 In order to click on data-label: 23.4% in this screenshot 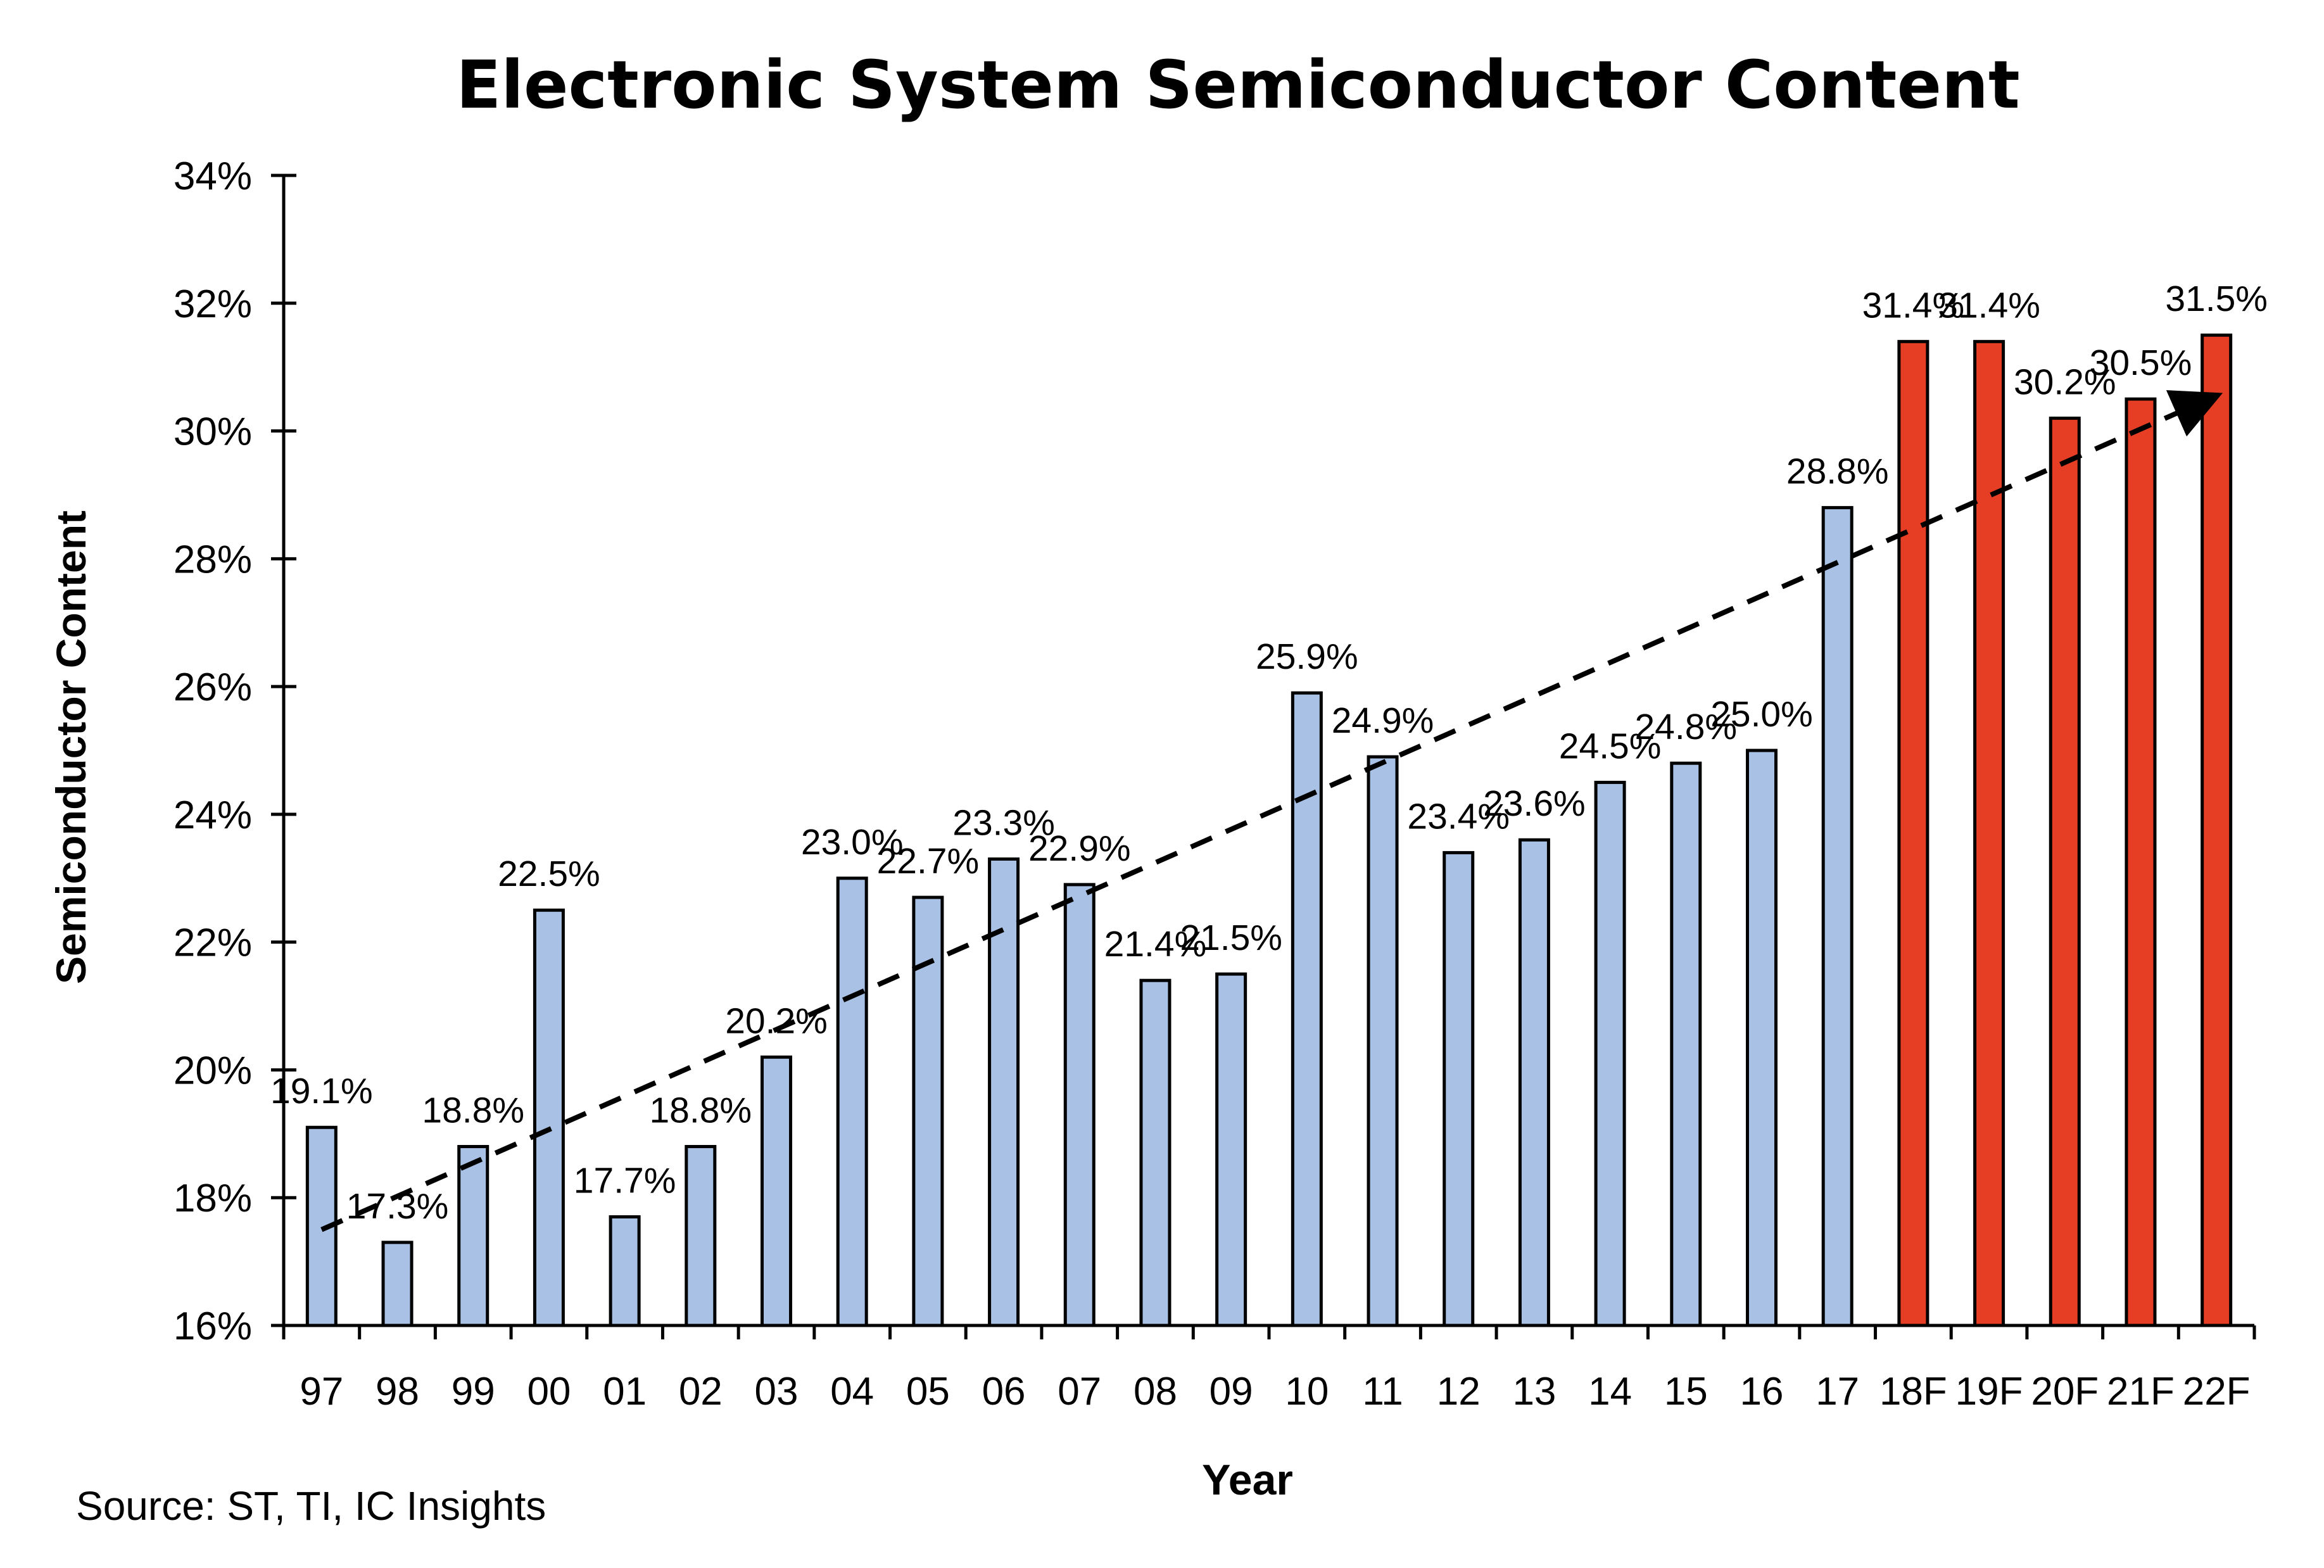, I will do `click(1458, 817)`.